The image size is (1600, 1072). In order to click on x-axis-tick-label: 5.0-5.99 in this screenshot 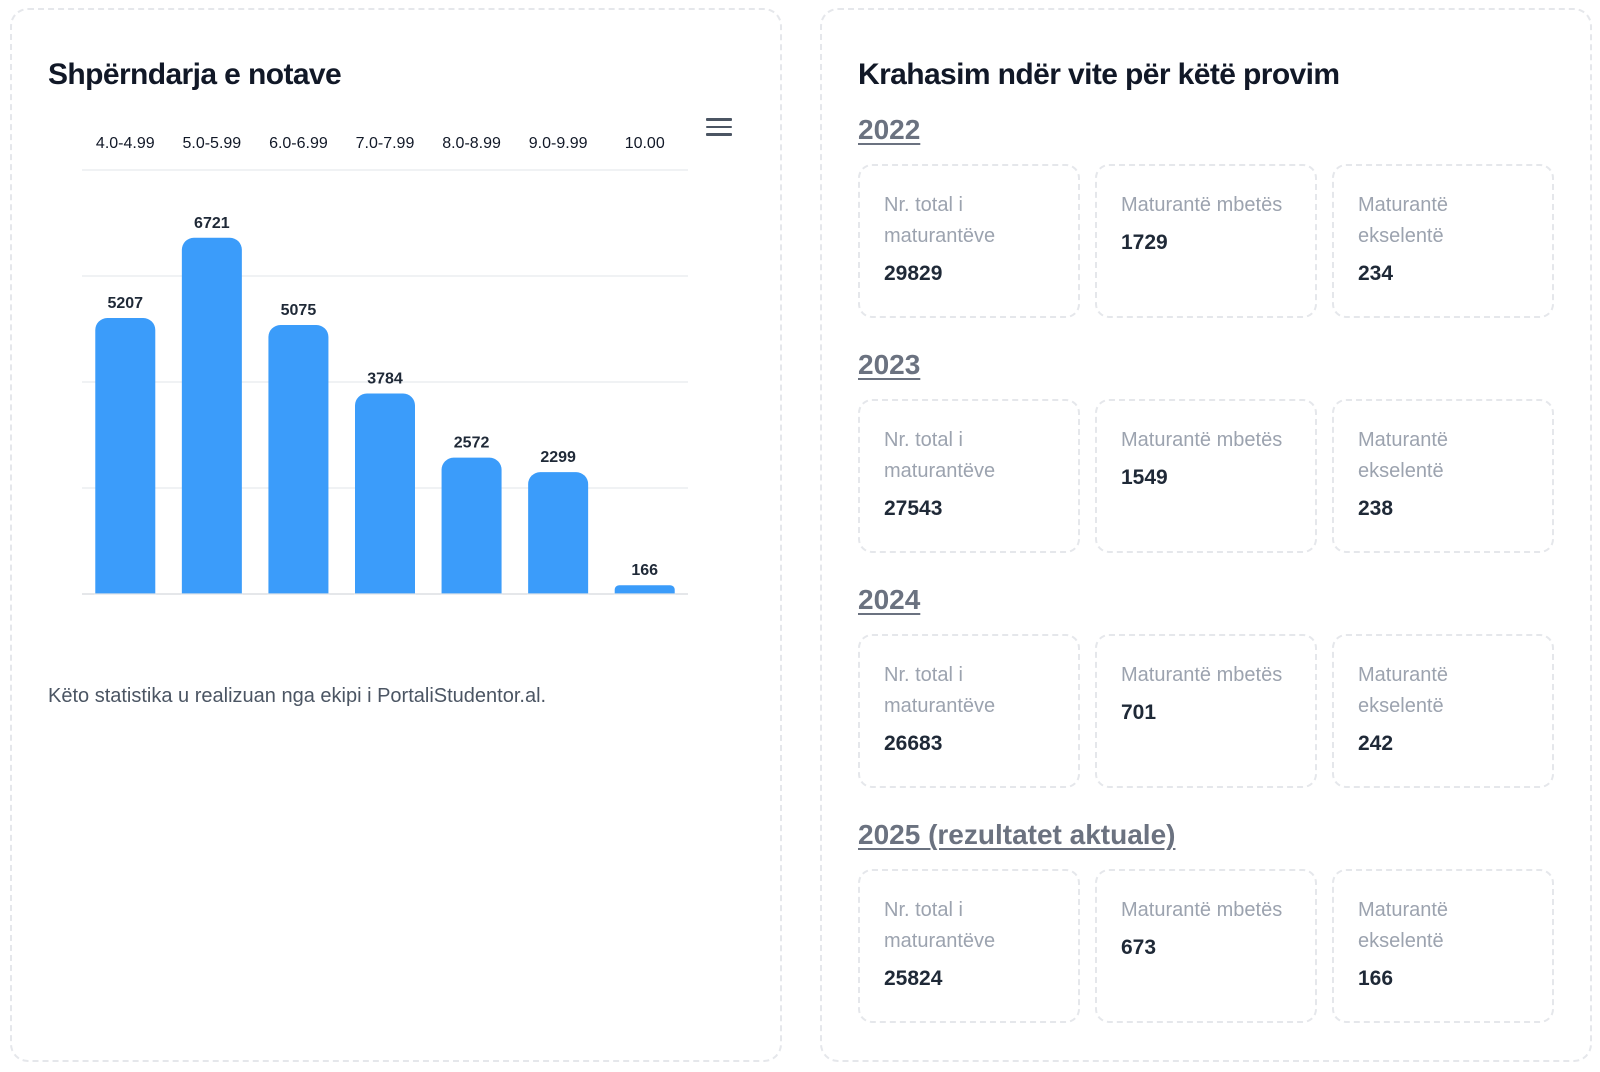, I will do `click(211, 143)`.